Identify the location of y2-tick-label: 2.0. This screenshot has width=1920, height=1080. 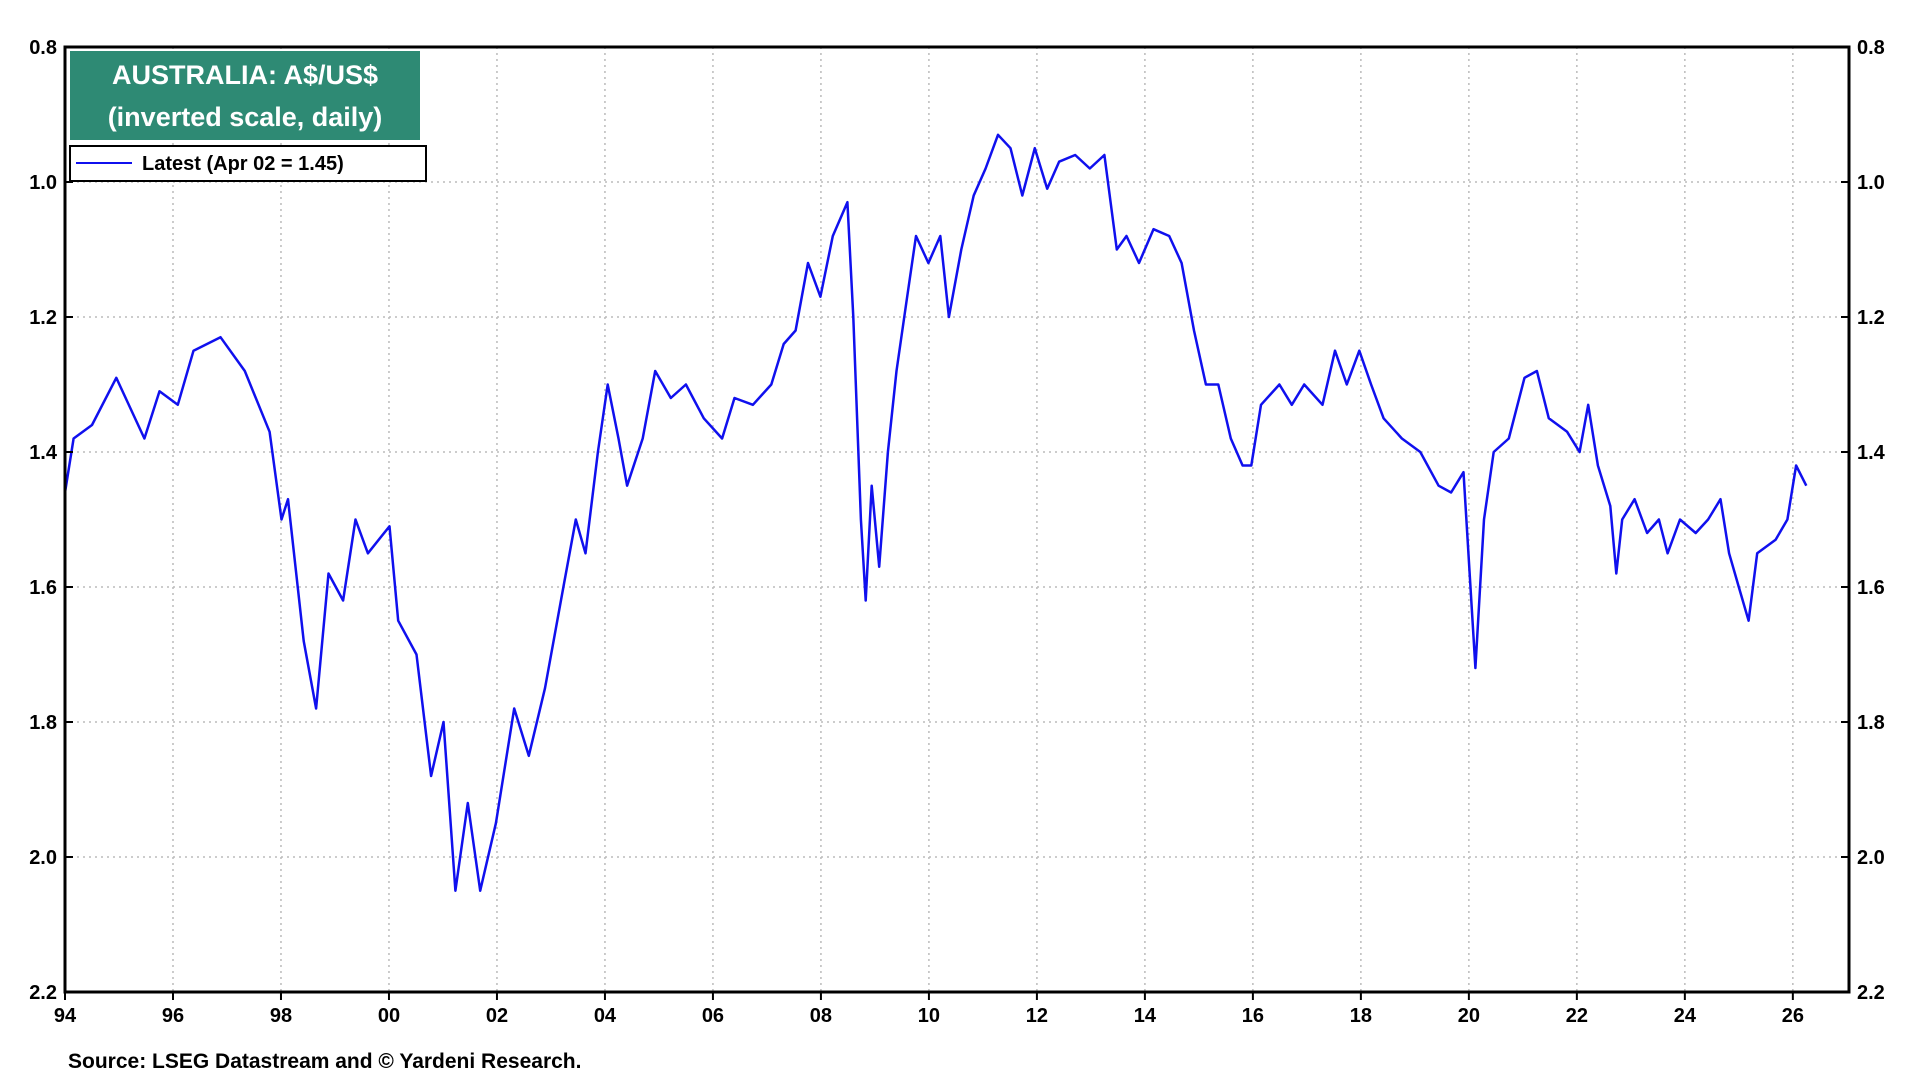
(1871, 858).